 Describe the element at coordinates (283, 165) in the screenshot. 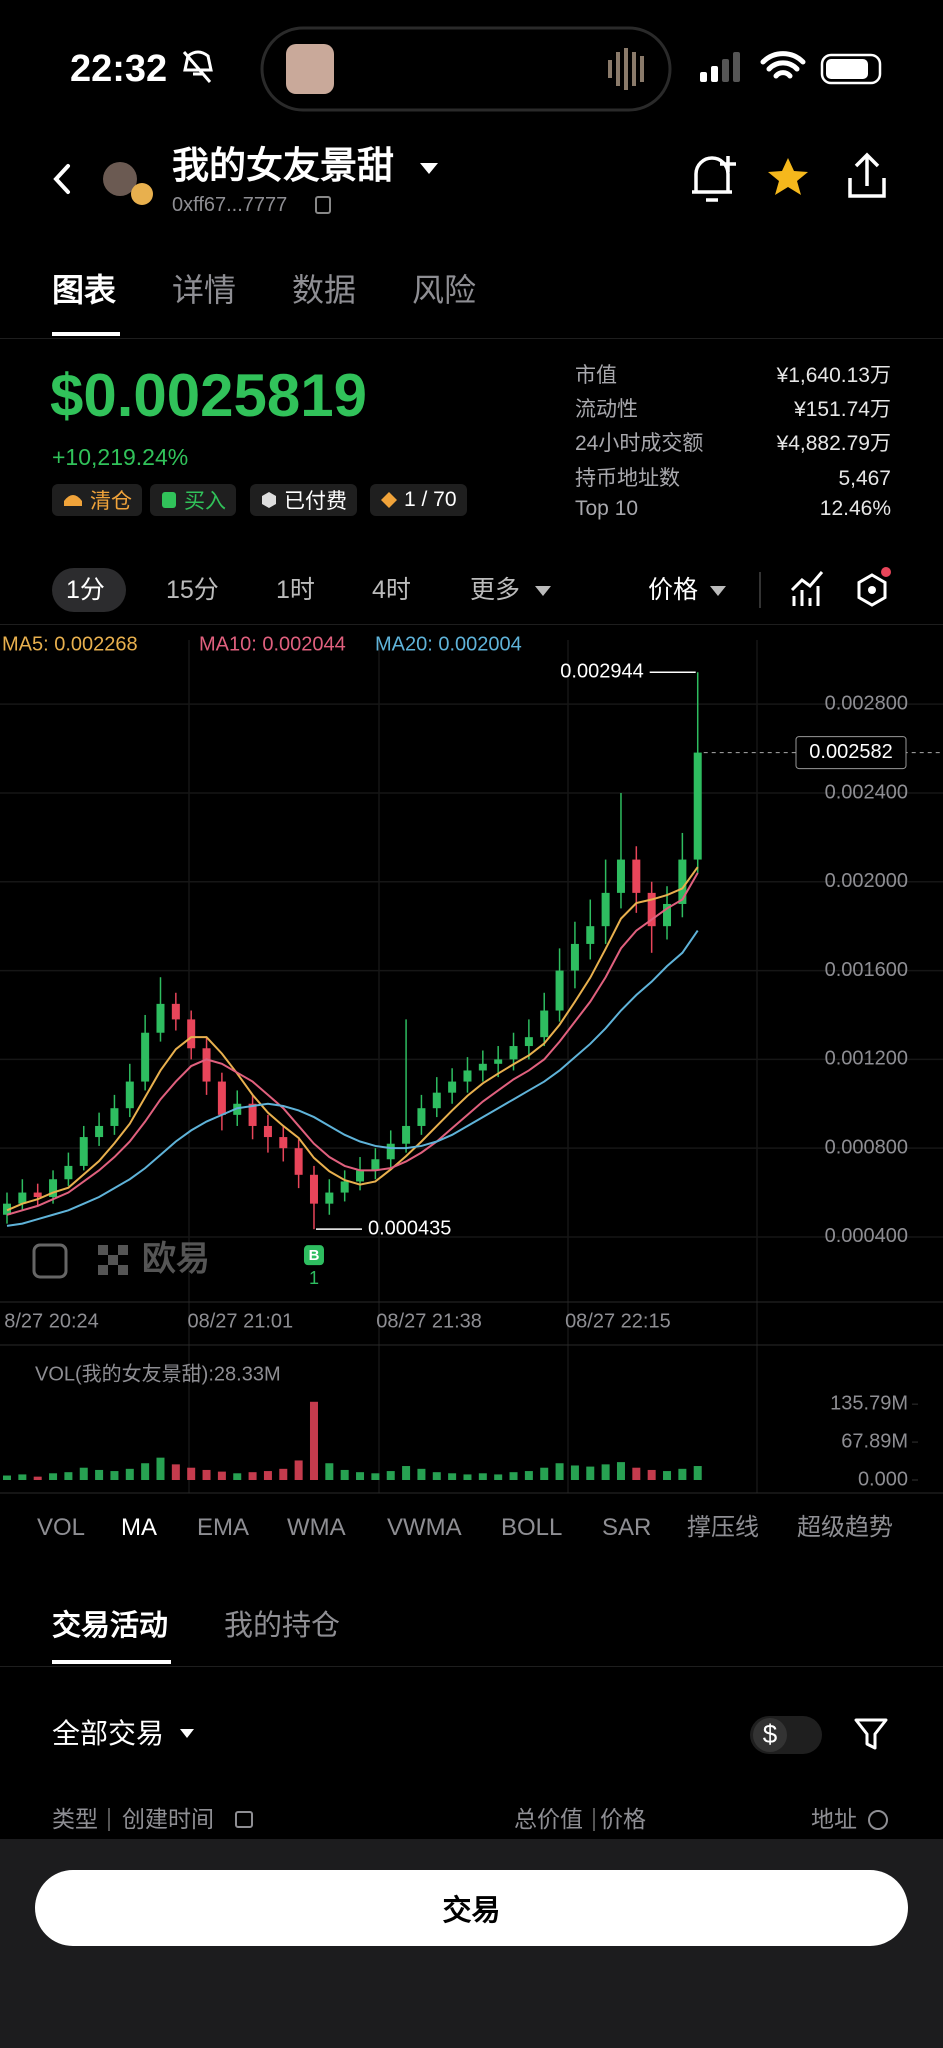

I see `token-title: 我的女友景甜` at that location.